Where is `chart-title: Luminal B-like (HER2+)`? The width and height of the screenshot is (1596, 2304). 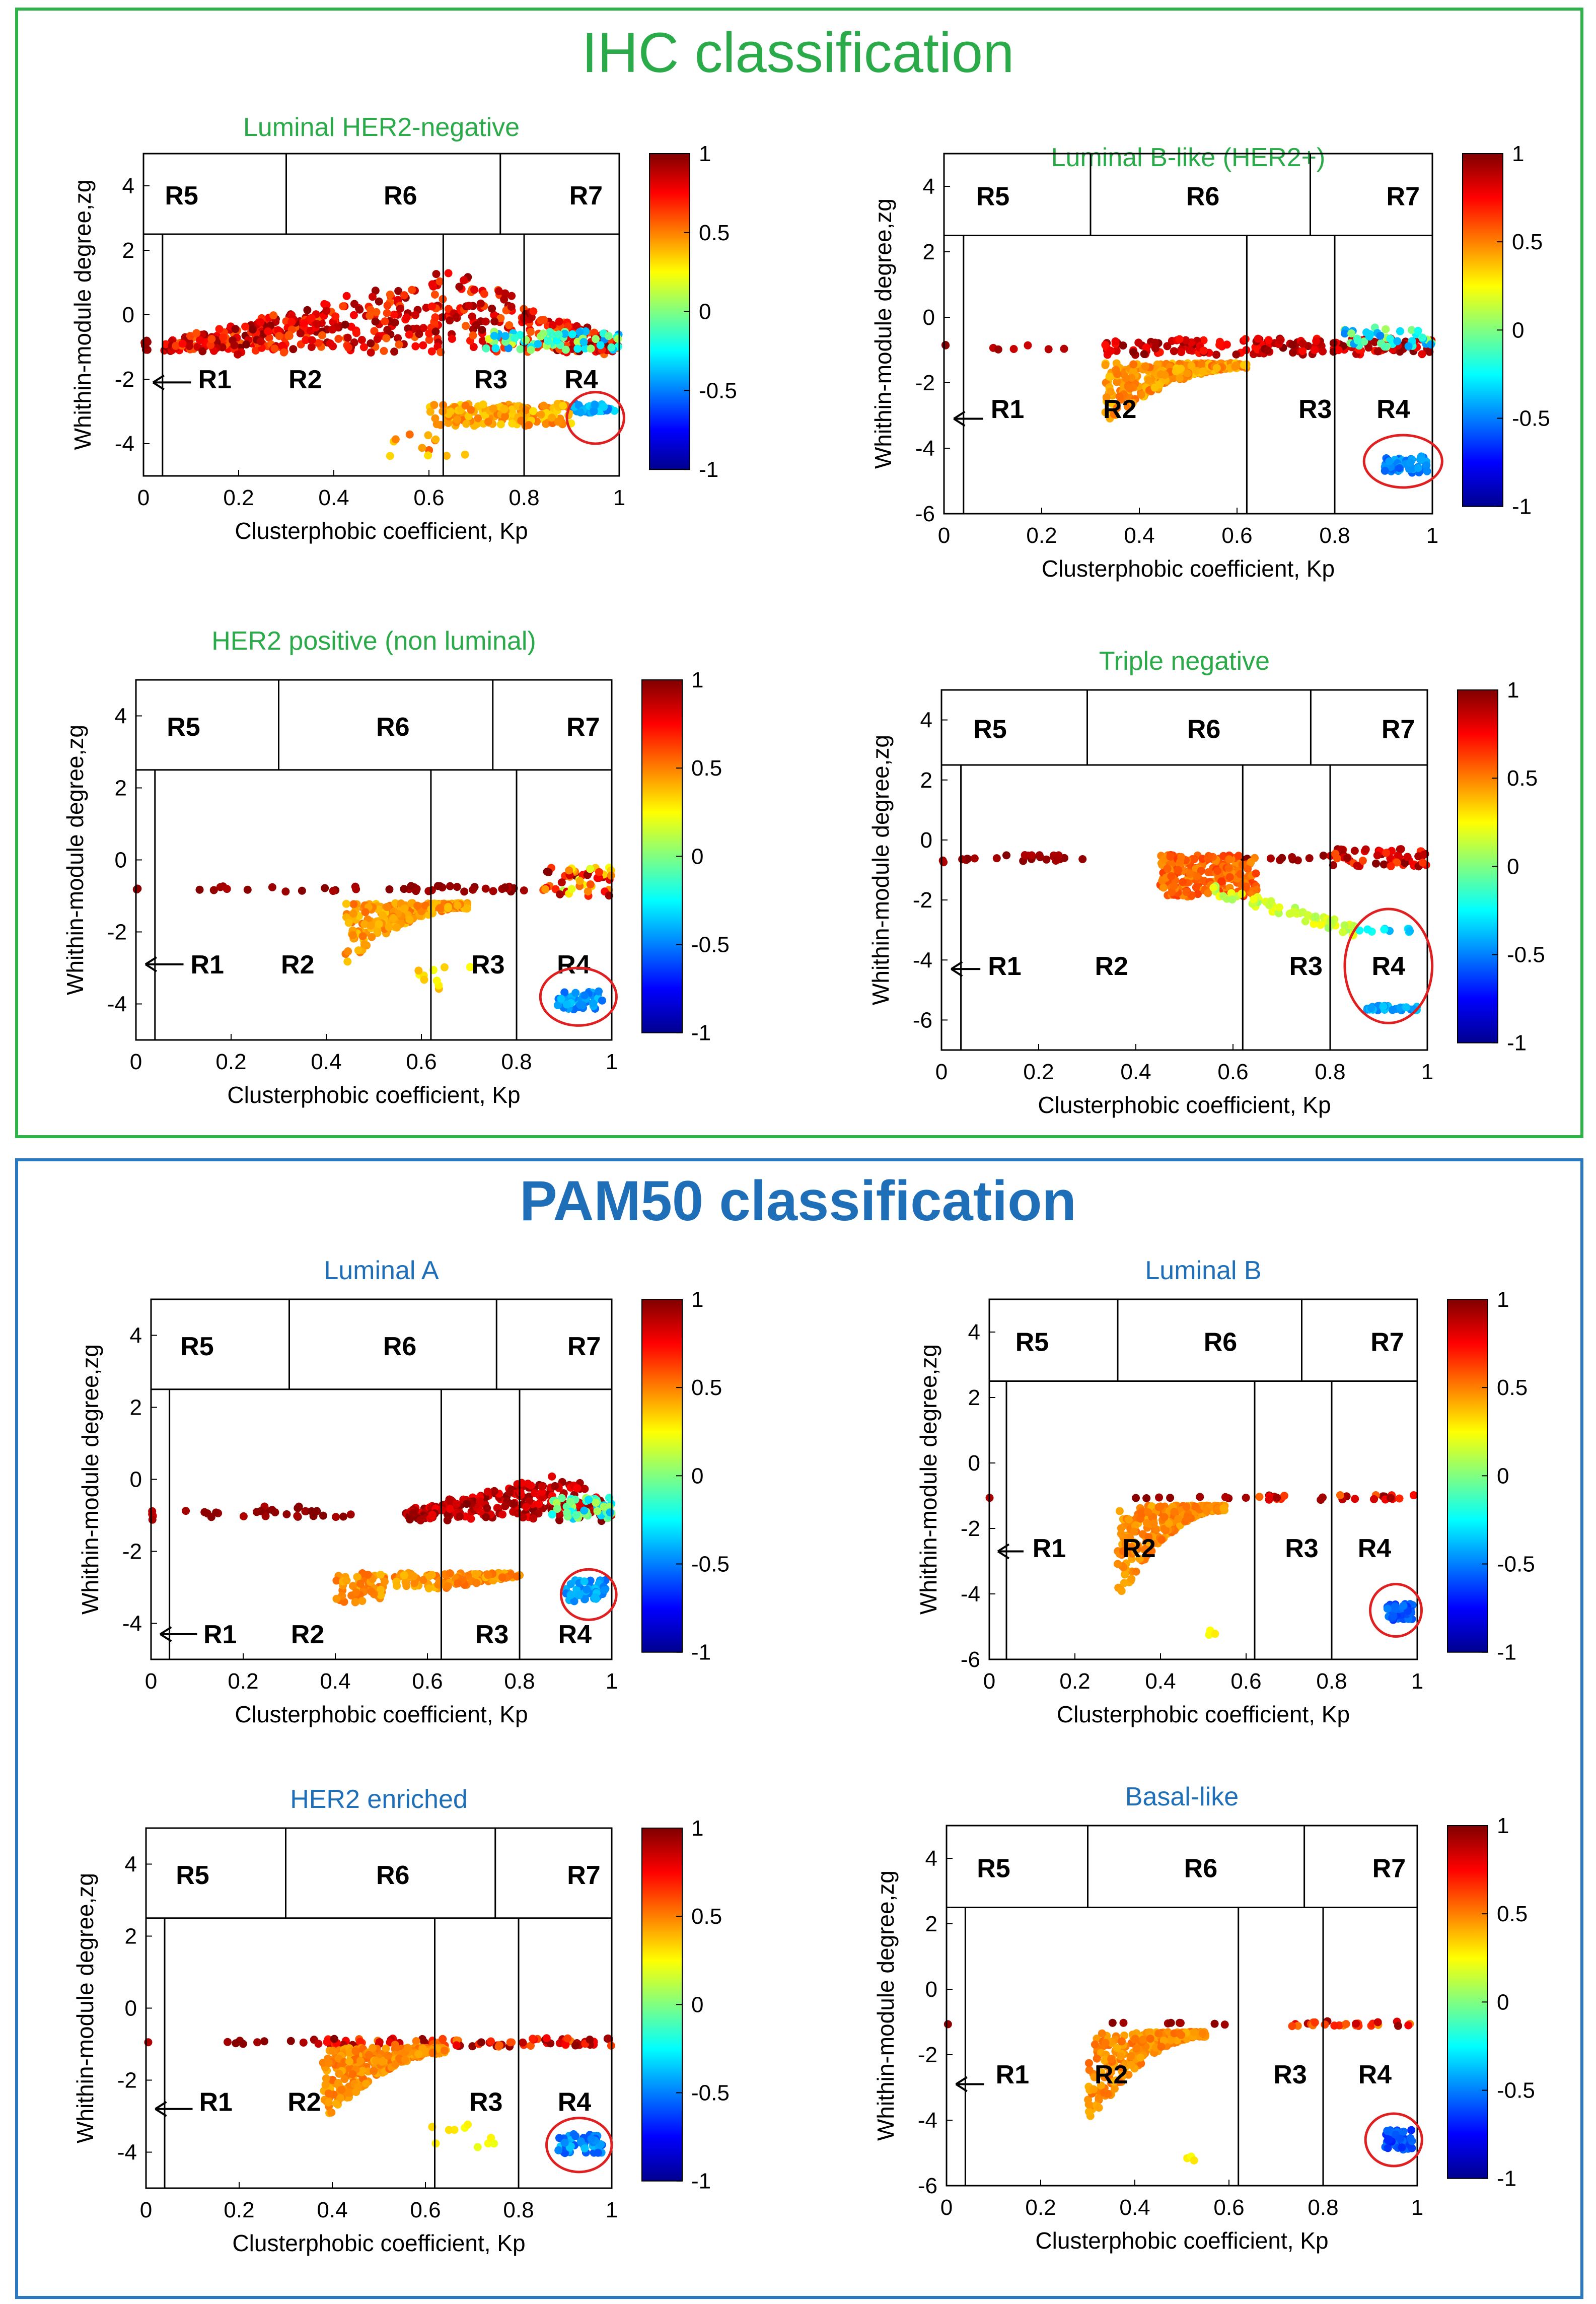
chart-title: Luminal B-like (HER2+) is located at coordinates (1188, 157).